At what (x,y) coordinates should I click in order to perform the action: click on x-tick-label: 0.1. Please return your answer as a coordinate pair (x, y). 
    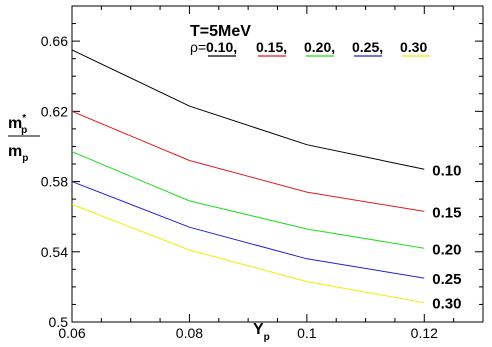
    Looking at the image, I should click on (307, 333).